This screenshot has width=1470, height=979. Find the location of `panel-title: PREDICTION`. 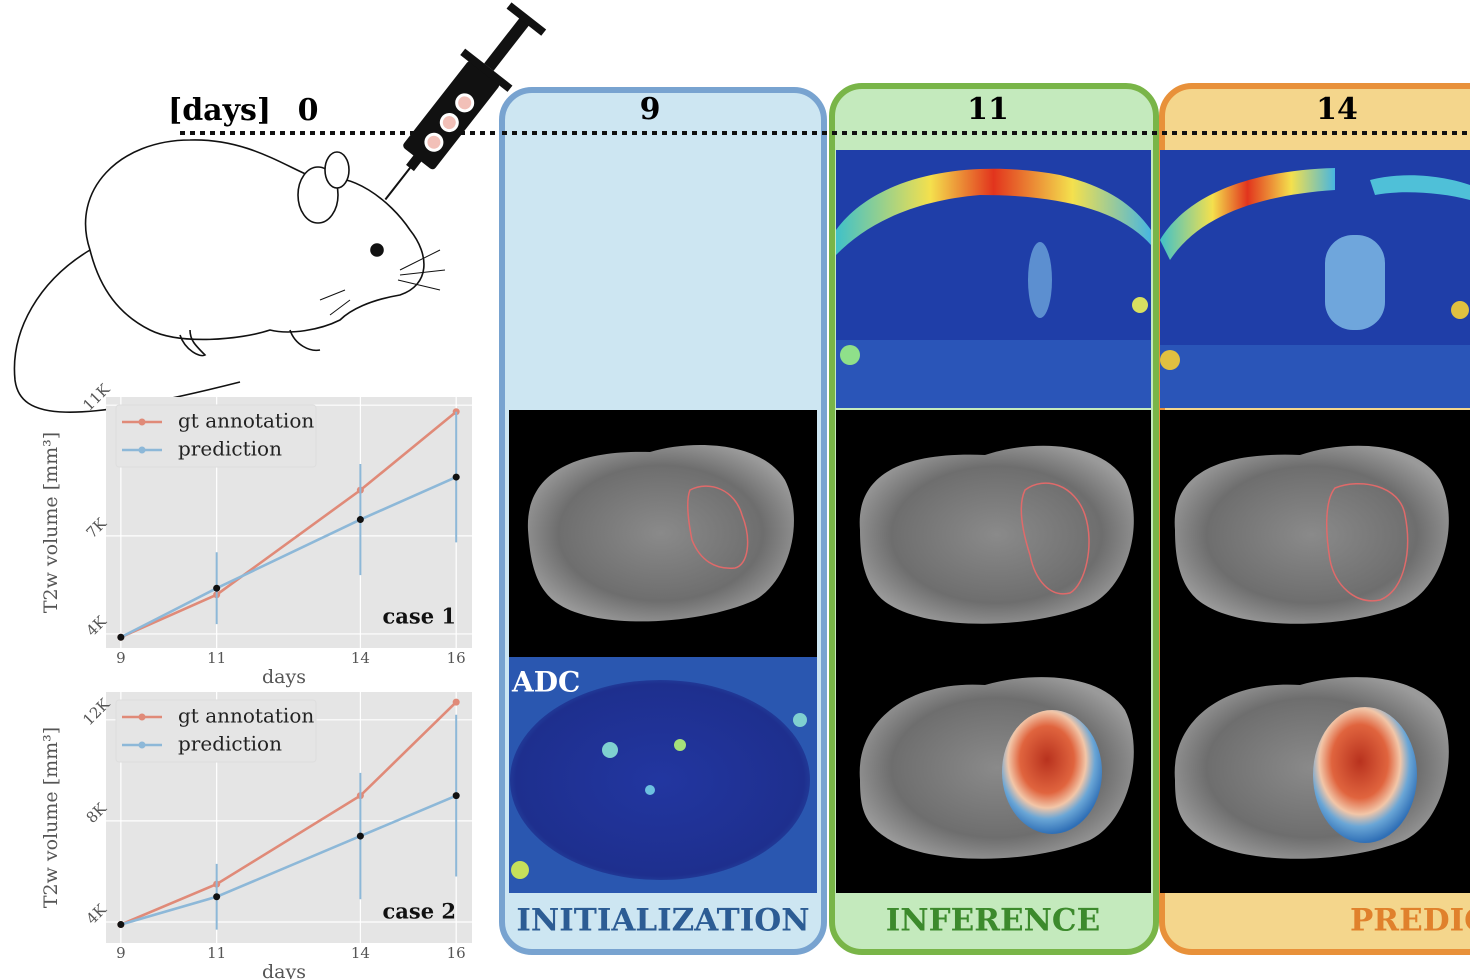

panel-title: PREDICTION is located at coordinates (1410, 921).